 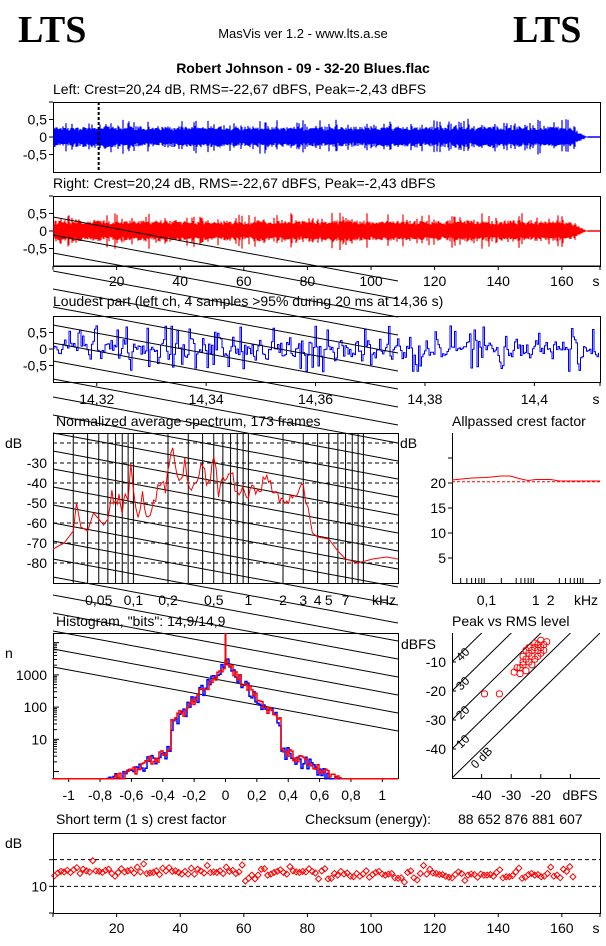 I want to click on allpassed-crest-ytick-label: 20, so click(x=438, y=483).